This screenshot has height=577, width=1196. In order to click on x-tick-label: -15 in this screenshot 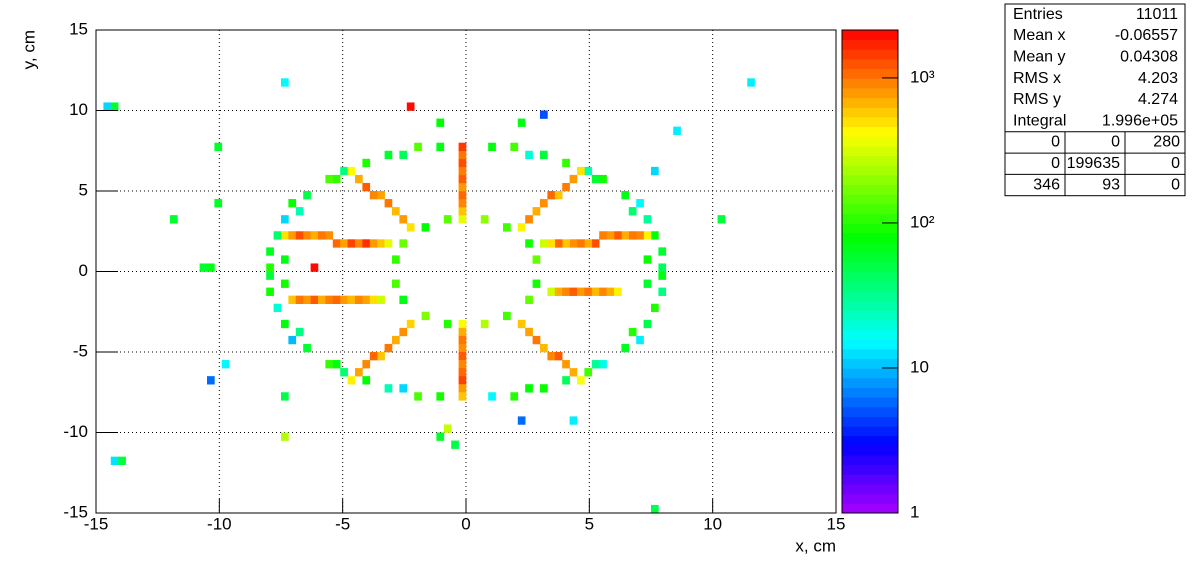, I will do `click(96, 523)`.